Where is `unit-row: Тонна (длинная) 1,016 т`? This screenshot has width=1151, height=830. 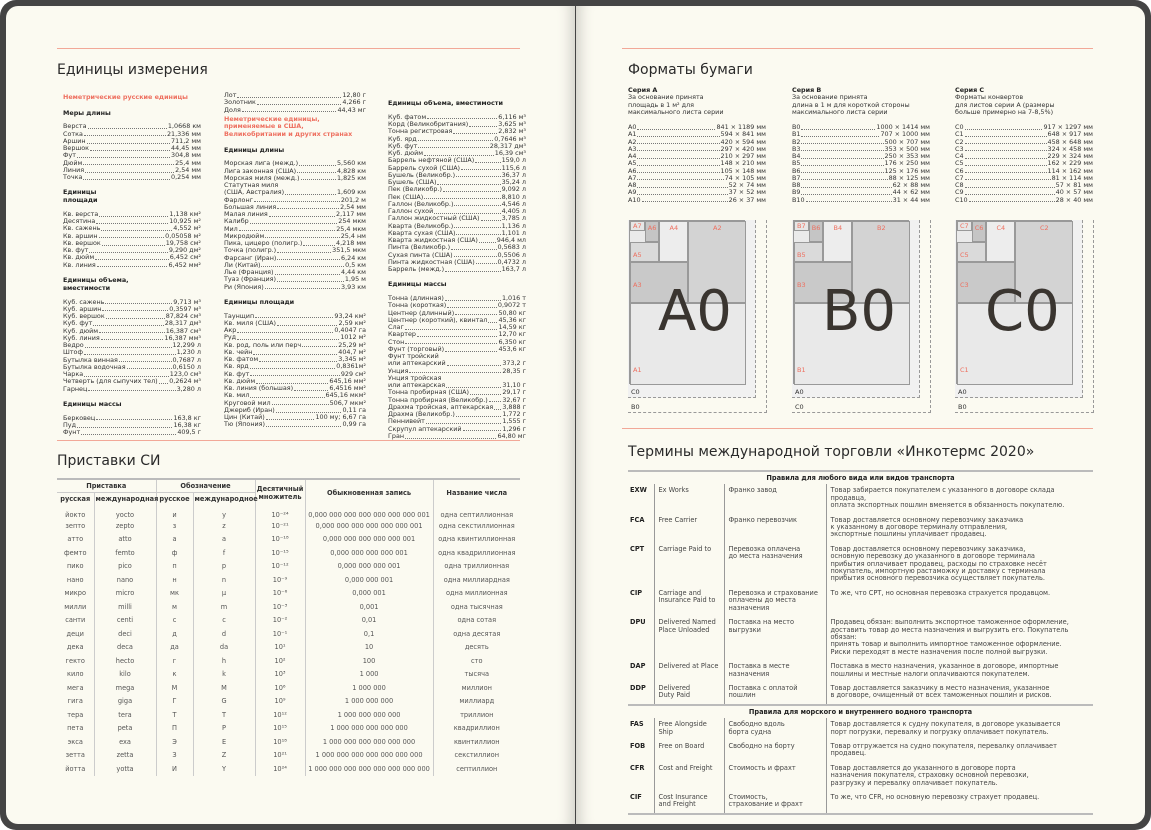 unit-row: Тонна (длинная) 1,016 т is located at coordinates (457, 298).